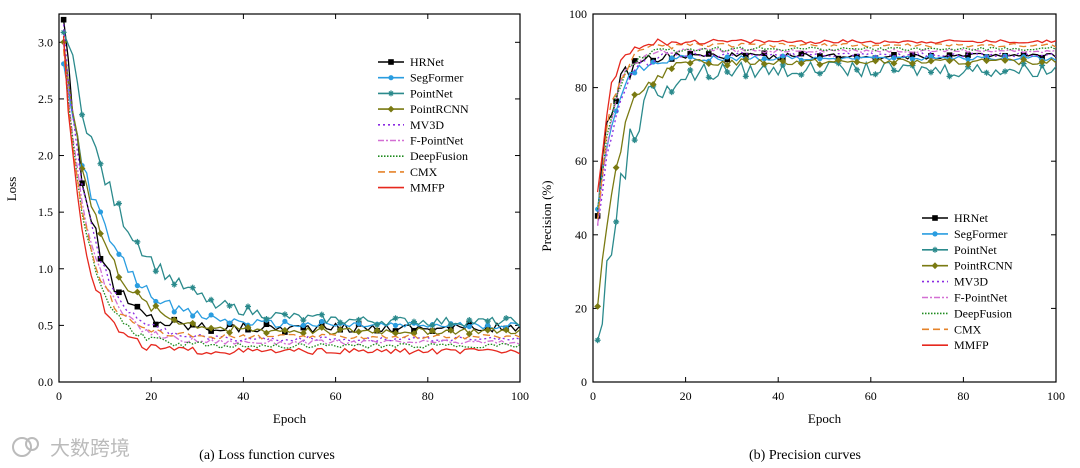 The height and width of the screenshot is (468, 1080). What do you see at coordinates (983, 266) in the screenshot?
I see `legend-label-pointrcnn: PointRCNN` at bounding box center [983, 266].